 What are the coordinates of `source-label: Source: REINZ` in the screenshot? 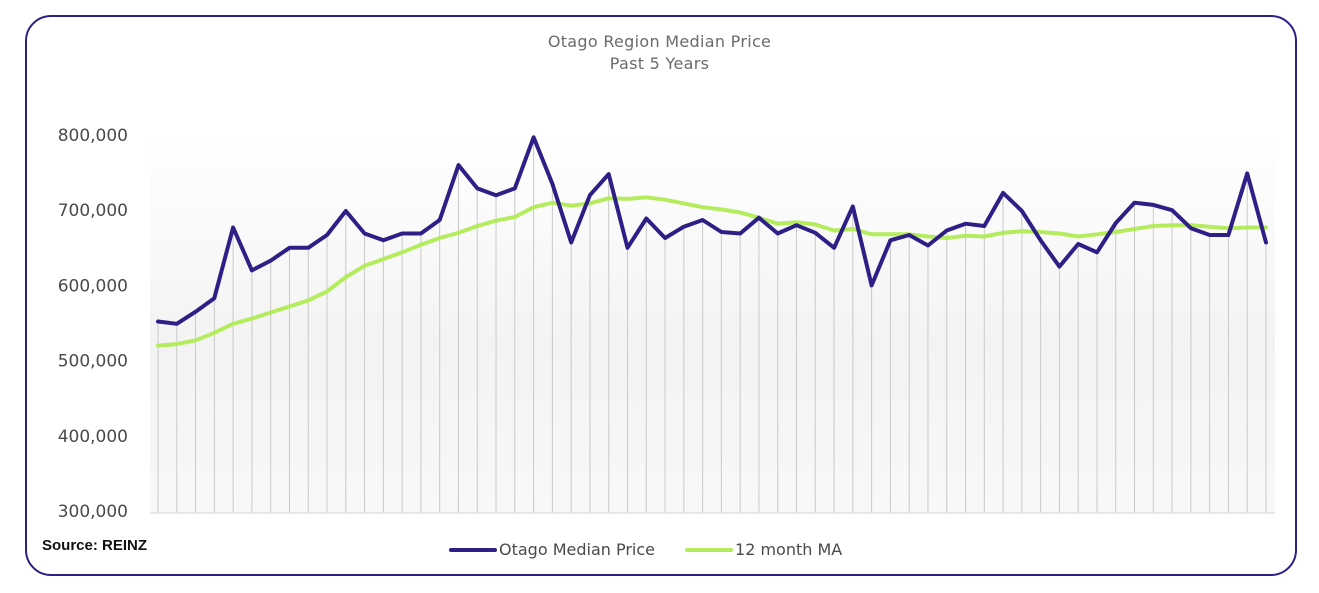 It's located at (95, 545).